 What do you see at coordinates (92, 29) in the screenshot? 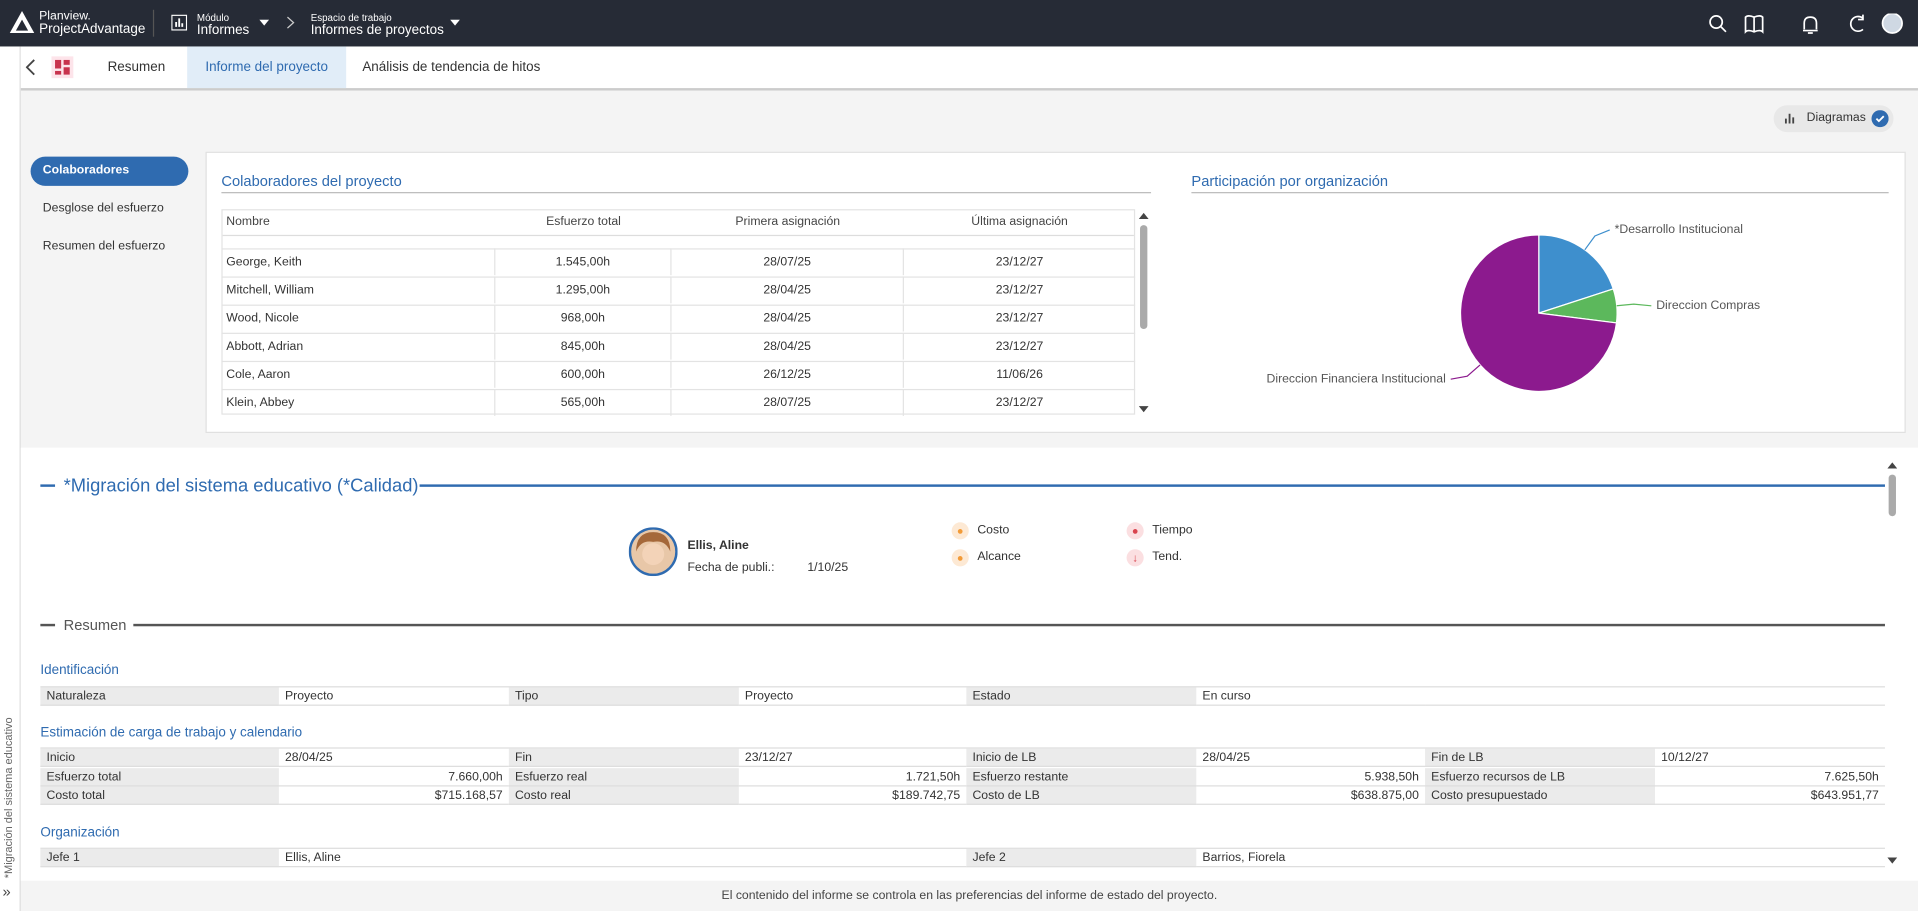
I see `brand-line: ProjectAdvantage` at bounding box center [92, 29].